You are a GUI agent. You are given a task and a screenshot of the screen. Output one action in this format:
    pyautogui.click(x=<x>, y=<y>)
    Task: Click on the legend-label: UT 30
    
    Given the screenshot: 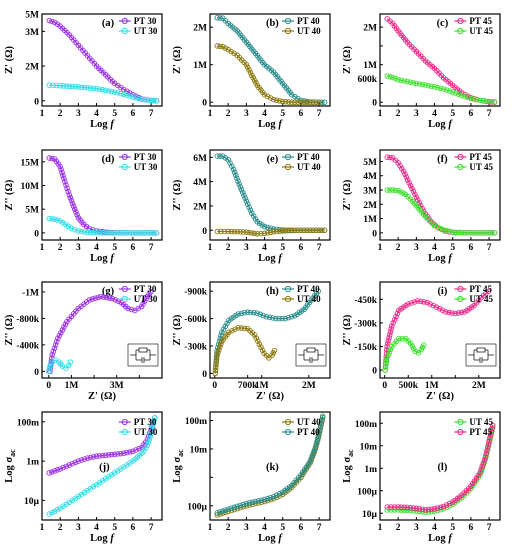 What is the action you would take?
    pyautogui.click(x=146, y=432)
    